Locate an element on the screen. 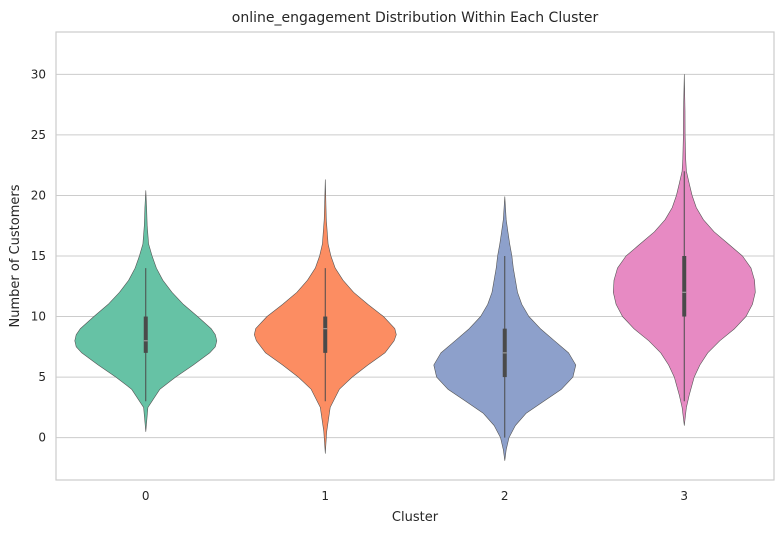  y-tick-label: 15 is located at coordinates (38, 256).